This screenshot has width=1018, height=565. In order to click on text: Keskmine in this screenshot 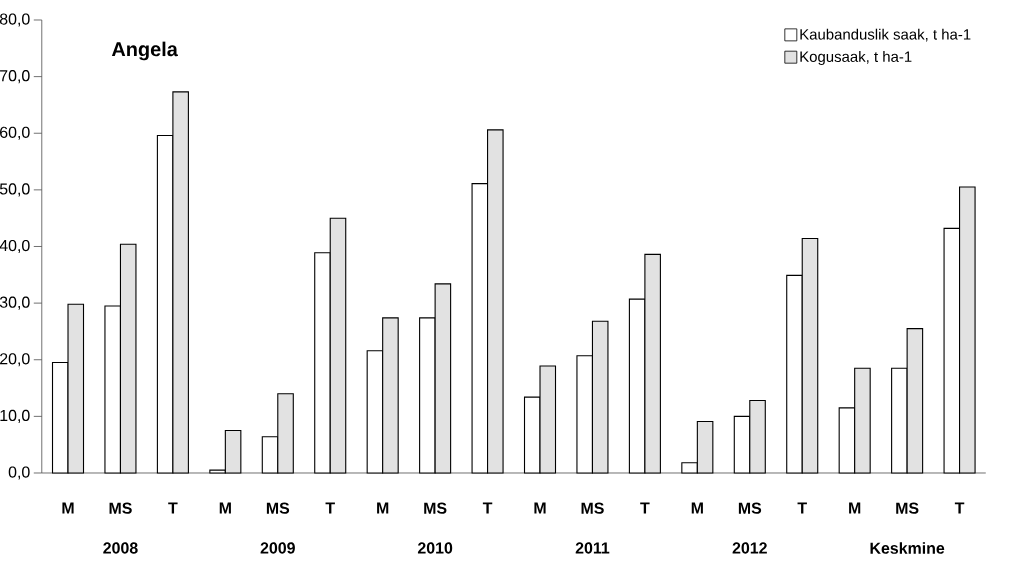, I will do `click(907, 548)`.